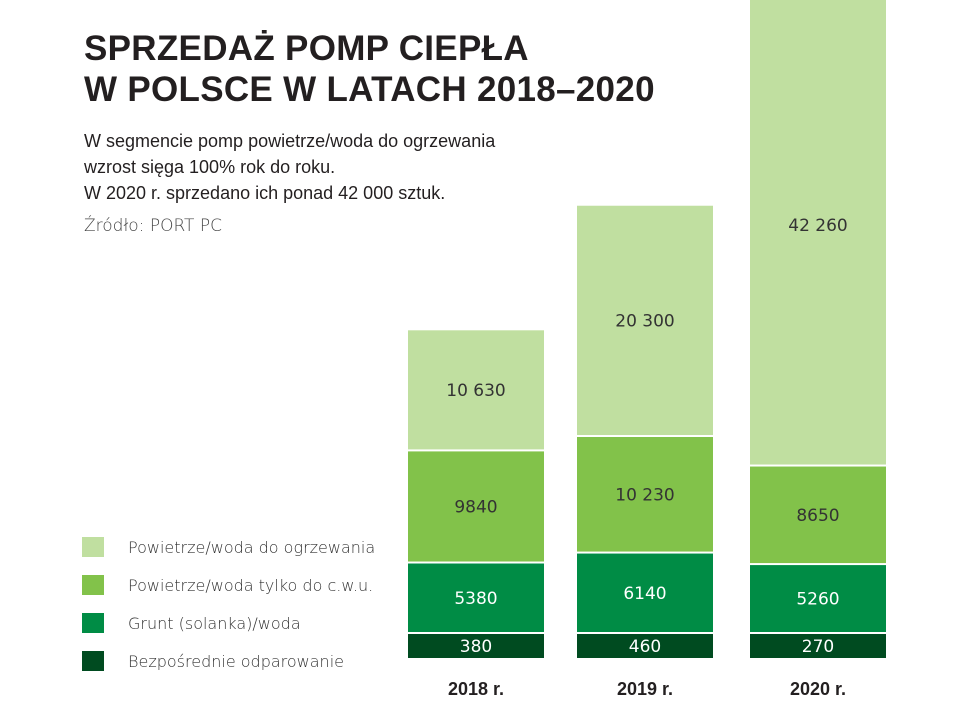 This screenshot has width=970, height=703. I want to click on title-line: SPRZEDAŻ POMP CIEPŁA, so click(306, 48).